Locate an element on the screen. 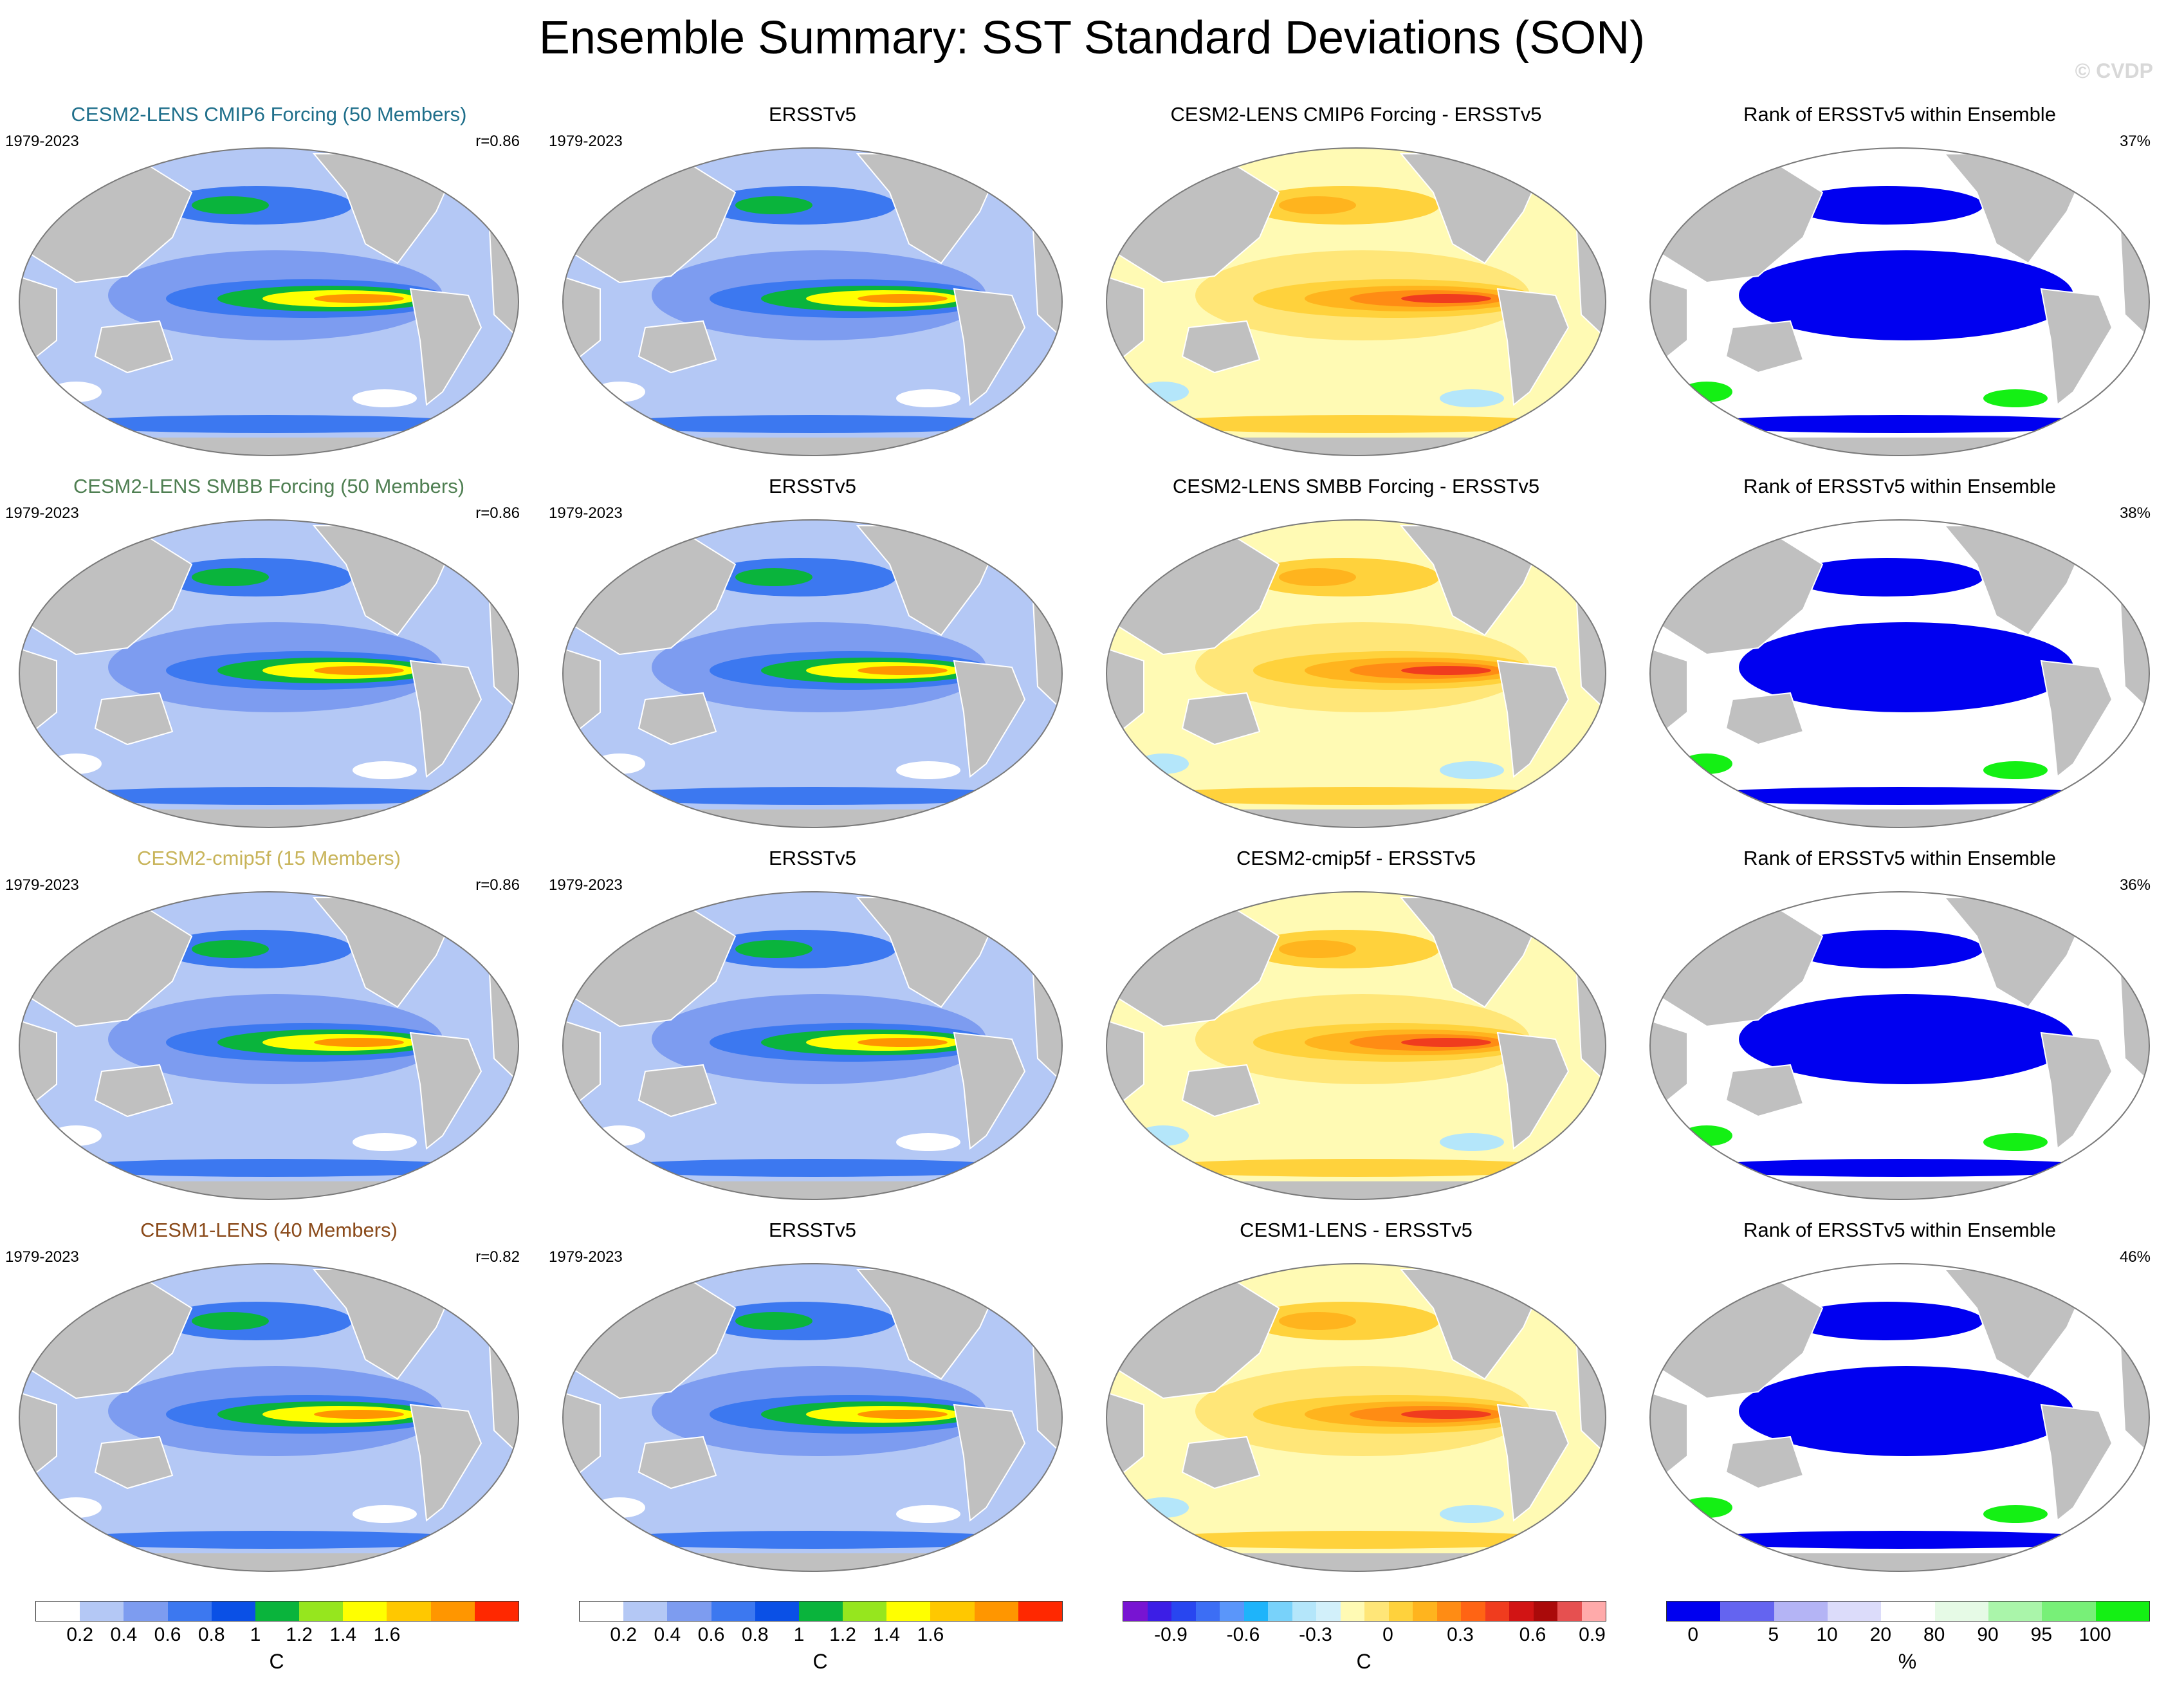 This screenshot has width=2184, height=1691. std-colorbar: 0.2 0.4 0.6 0.8 1 1.2 1.4 1.6 C is located at coordinates (280, 1646).